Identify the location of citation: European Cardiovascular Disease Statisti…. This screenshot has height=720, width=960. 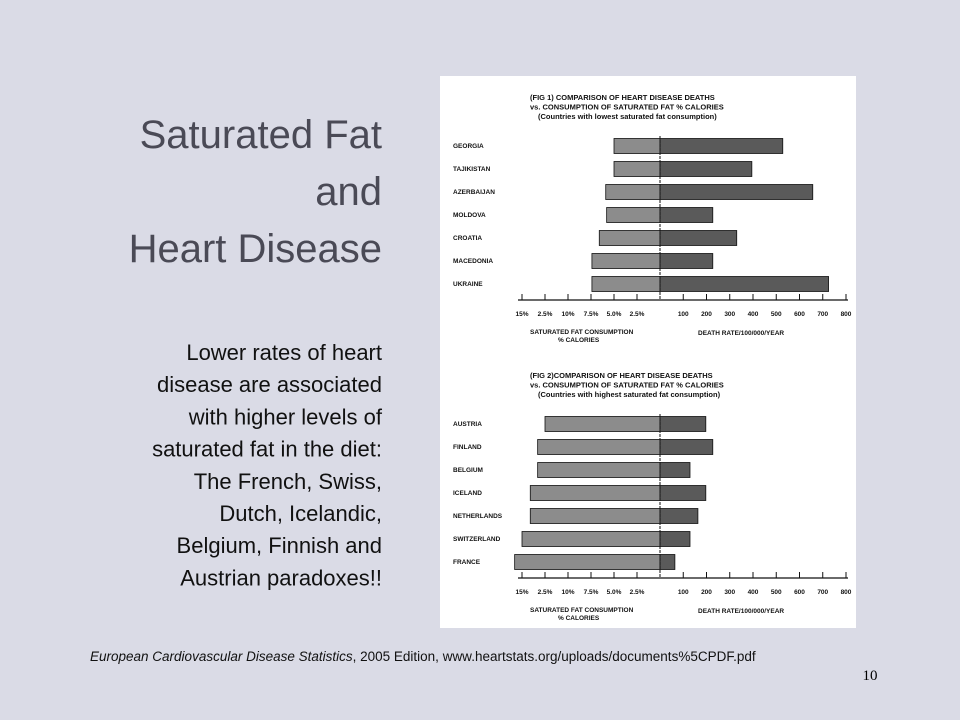
(423, 656).